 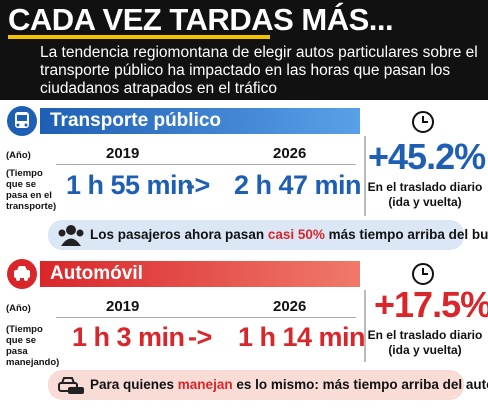 What do you see at coordinates (179, 234) in the screenshot?
I see `note-text: Los pasajeros ahora pasan` at bounding box center [179, 234].